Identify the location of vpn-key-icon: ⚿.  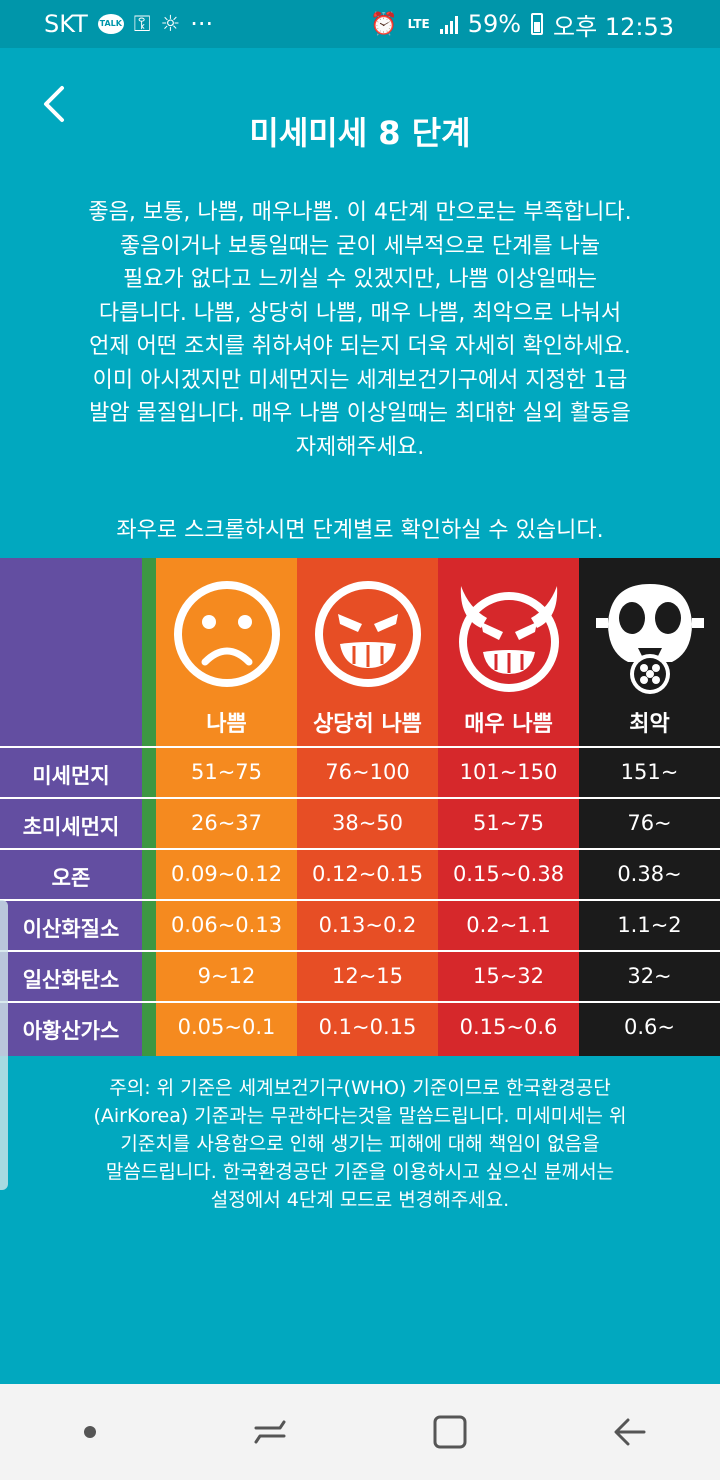
(142, 24).